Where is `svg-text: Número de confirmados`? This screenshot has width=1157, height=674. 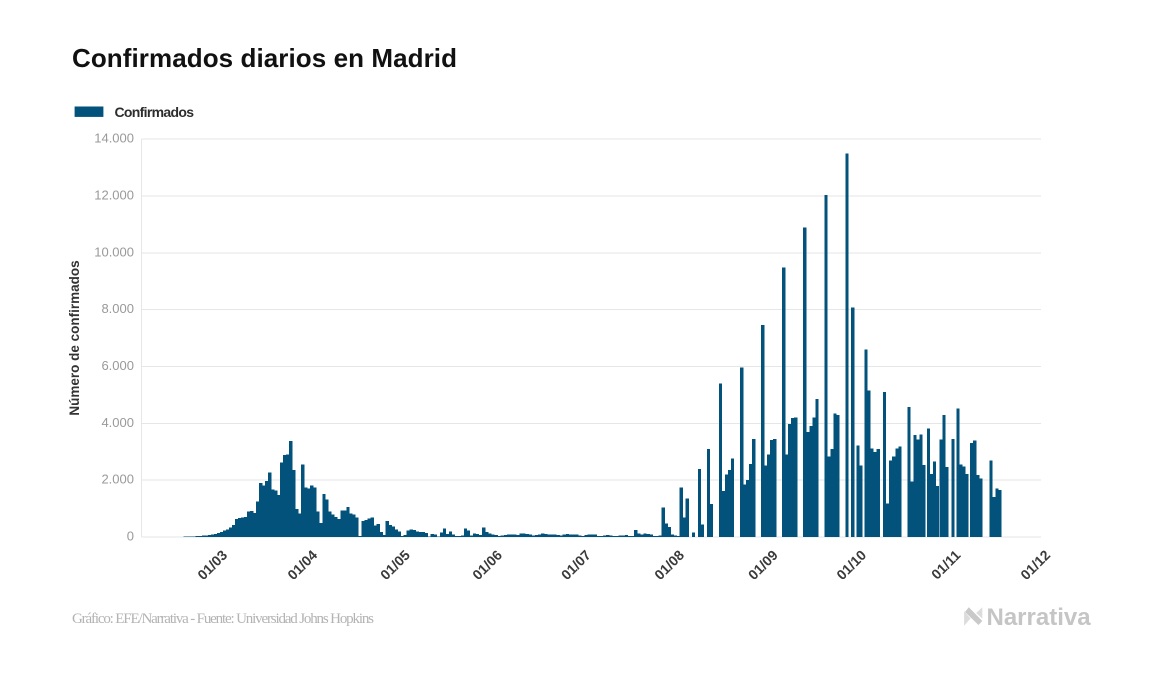
svg-text: Número de confirmados is located at coordinates (74, 337).